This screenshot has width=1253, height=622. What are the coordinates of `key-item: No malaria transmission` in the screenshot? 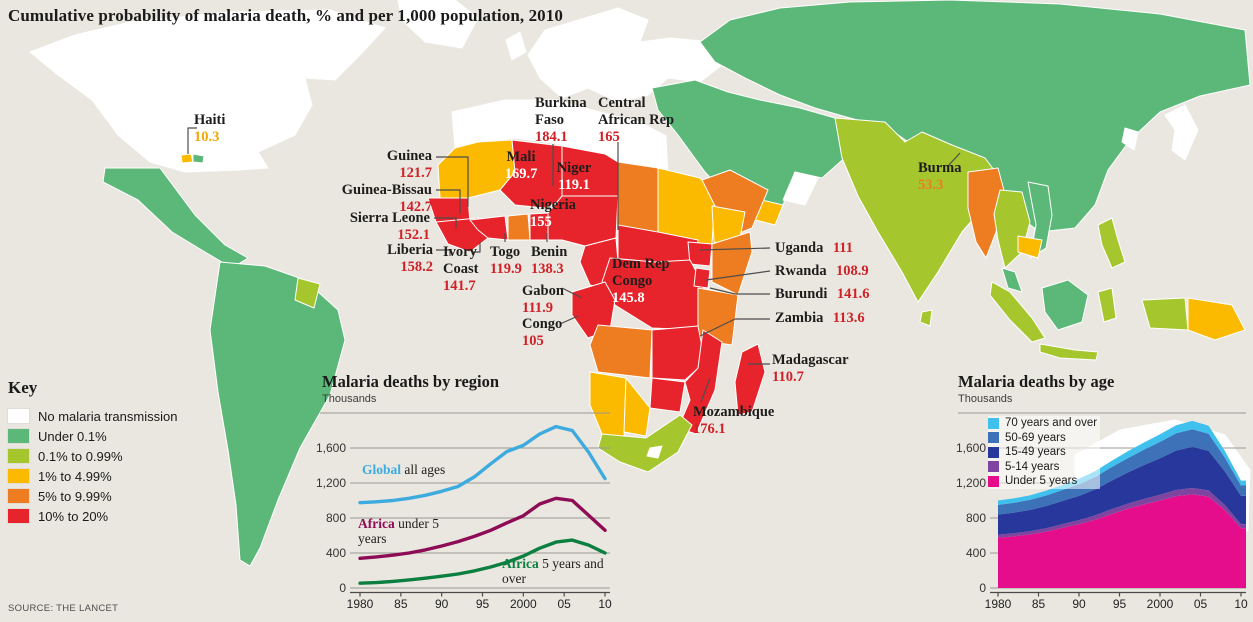 It's located at (108, 416).